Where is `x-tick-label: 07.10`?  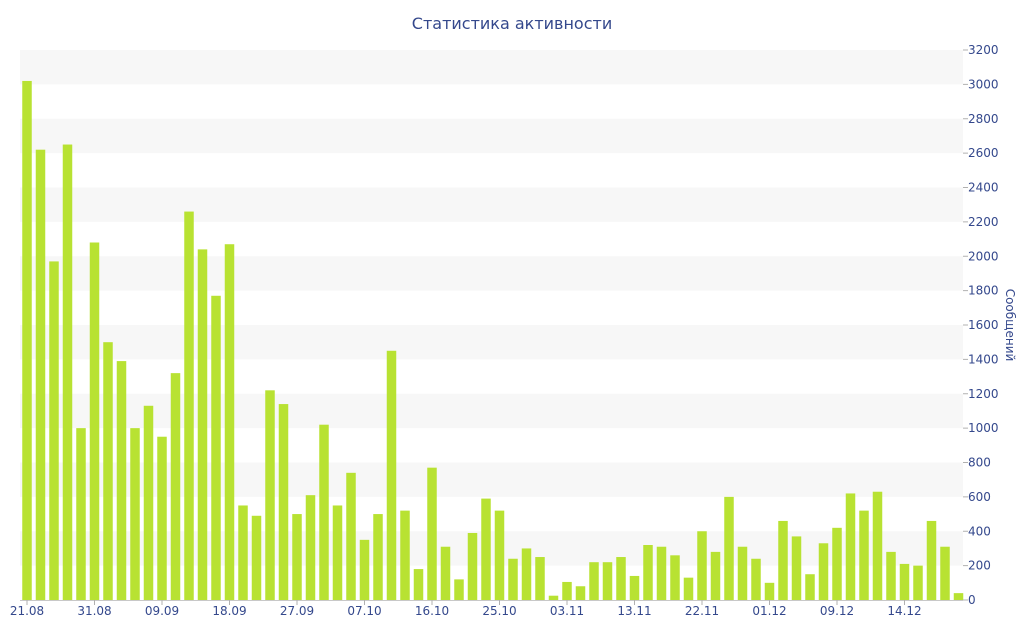 x-tick-label: 07.10 is located at coordinates (364, 611).